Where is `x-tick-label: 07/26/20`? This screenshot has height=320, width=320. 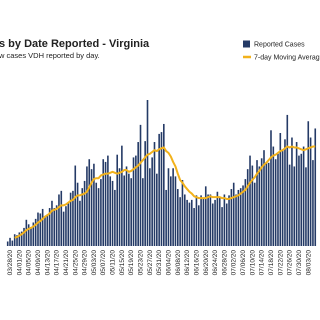
x-tick-label: 07/26/20 is located at coordinates (290, 263).